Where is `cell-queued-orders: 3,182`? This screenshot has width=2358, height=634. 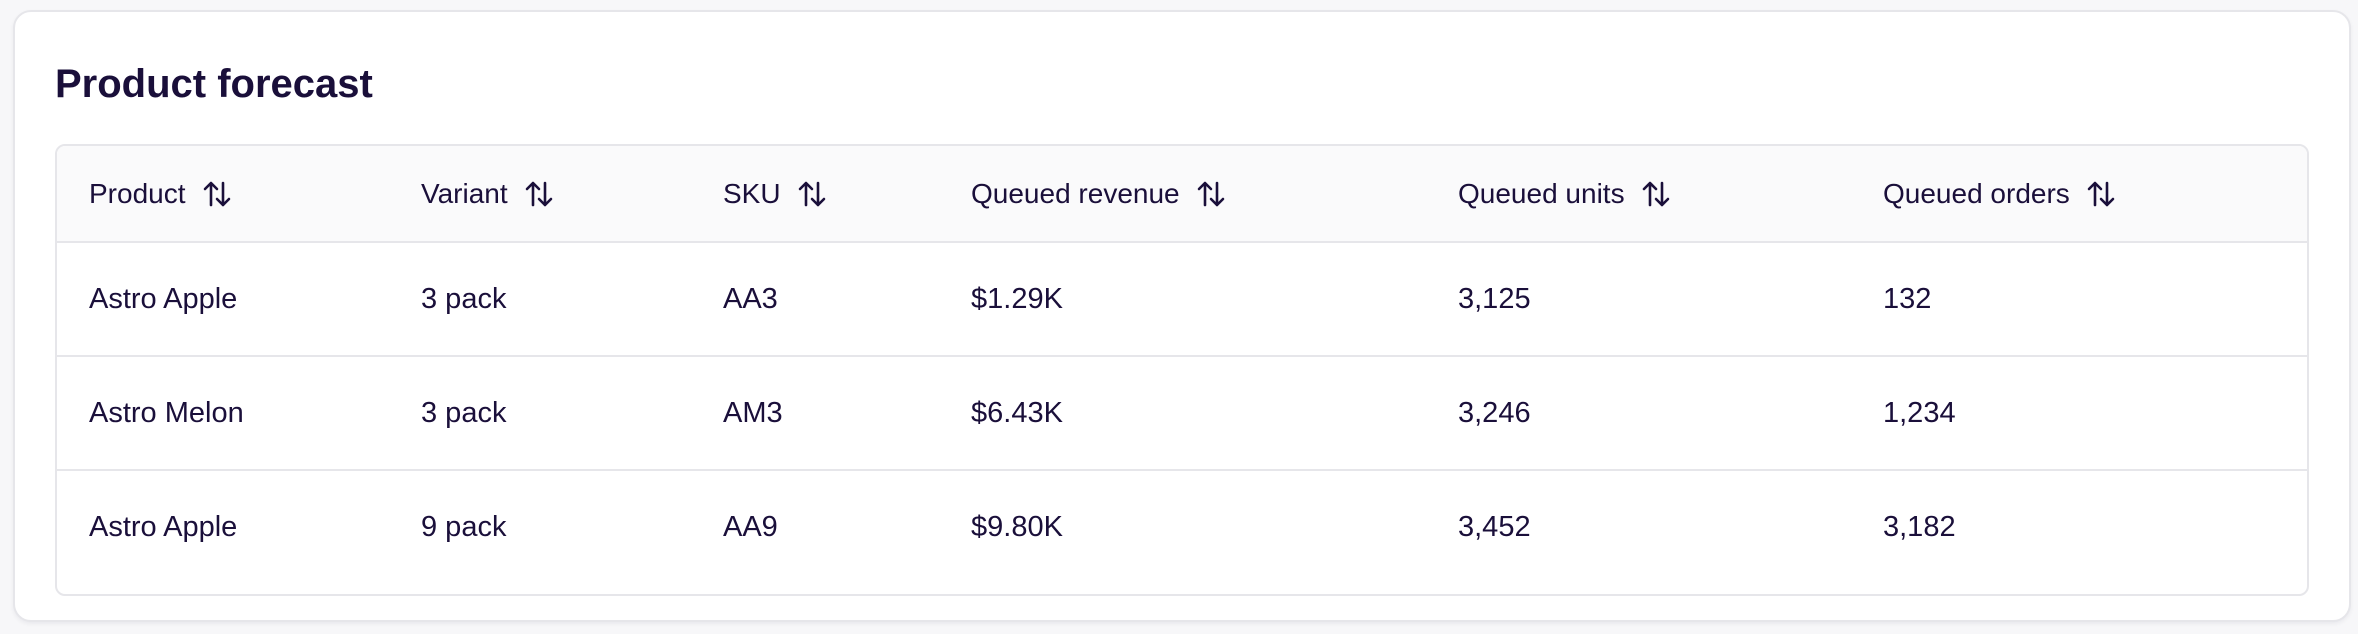
cell-queued-orders: 3,182 is located at coordinates (2079, 526).